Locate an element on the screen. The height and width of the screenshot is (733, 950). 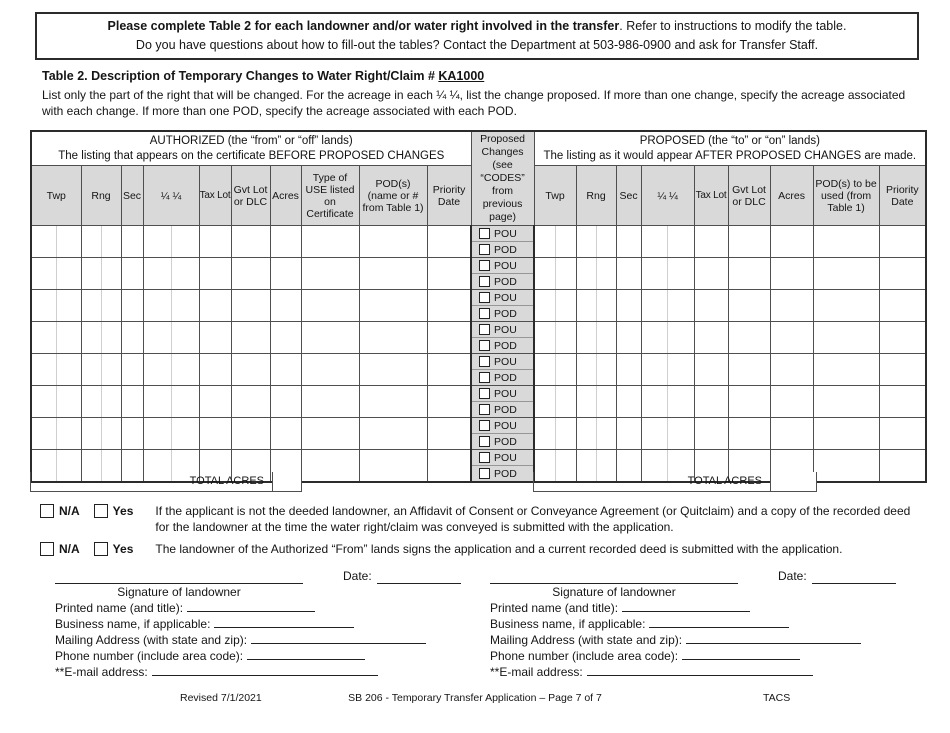
na-checkbox is located at coordinates (47, 511).